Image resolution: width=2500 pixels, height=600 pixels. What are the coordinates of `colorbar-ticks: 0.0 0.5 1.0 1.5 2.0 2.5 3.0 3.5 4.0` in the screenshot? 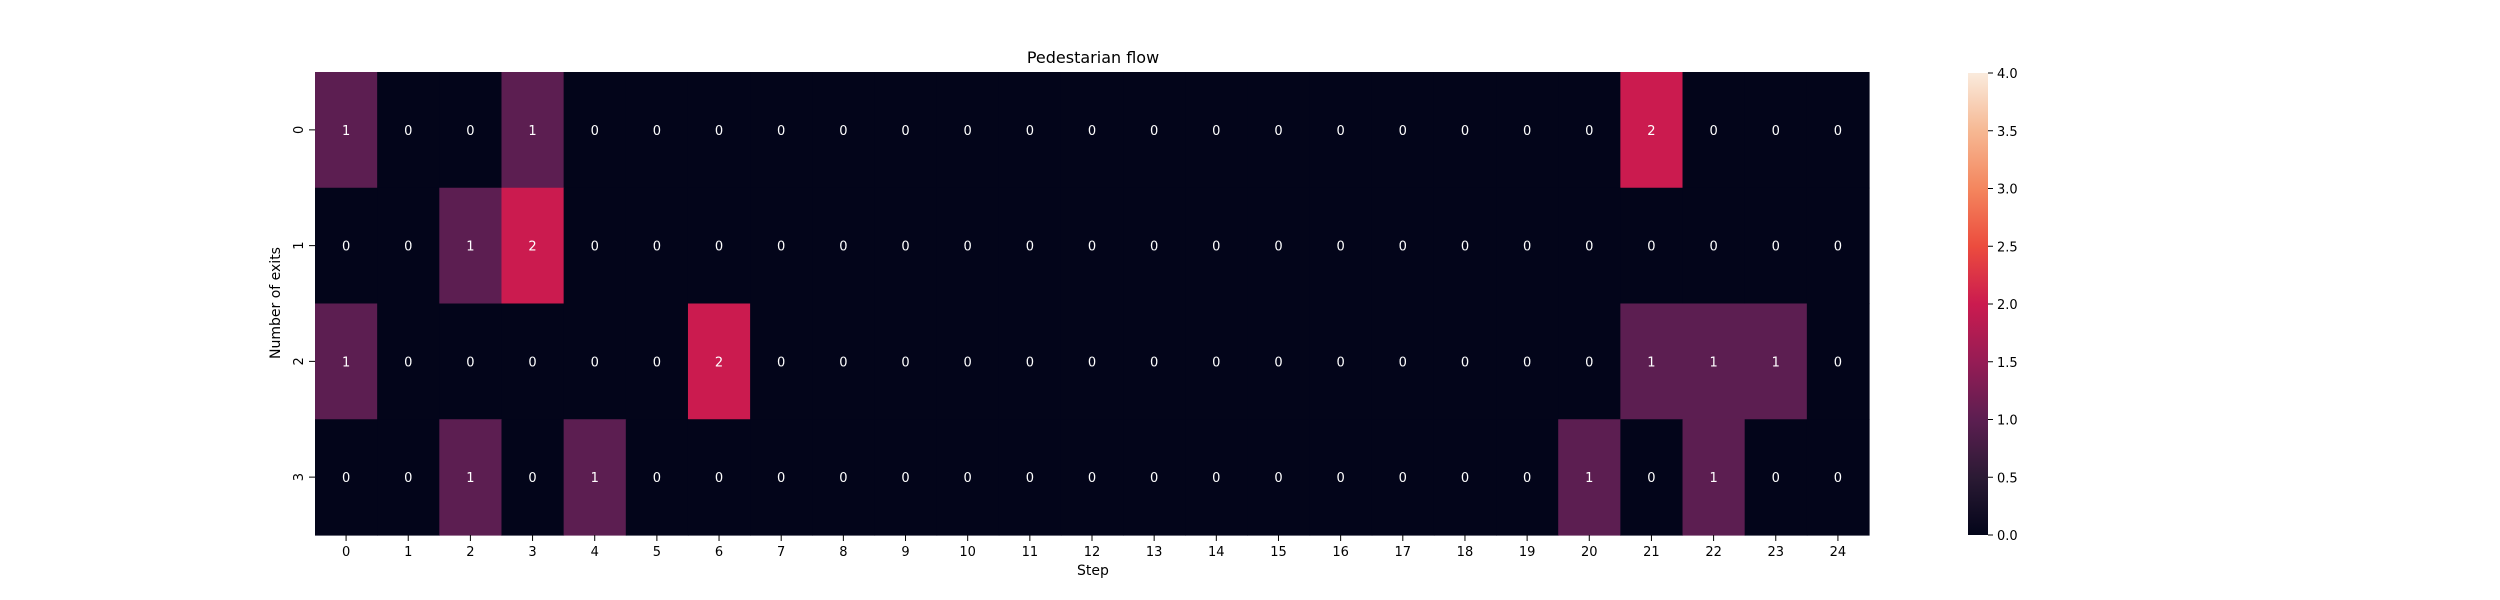 It's located at (2003, 305).